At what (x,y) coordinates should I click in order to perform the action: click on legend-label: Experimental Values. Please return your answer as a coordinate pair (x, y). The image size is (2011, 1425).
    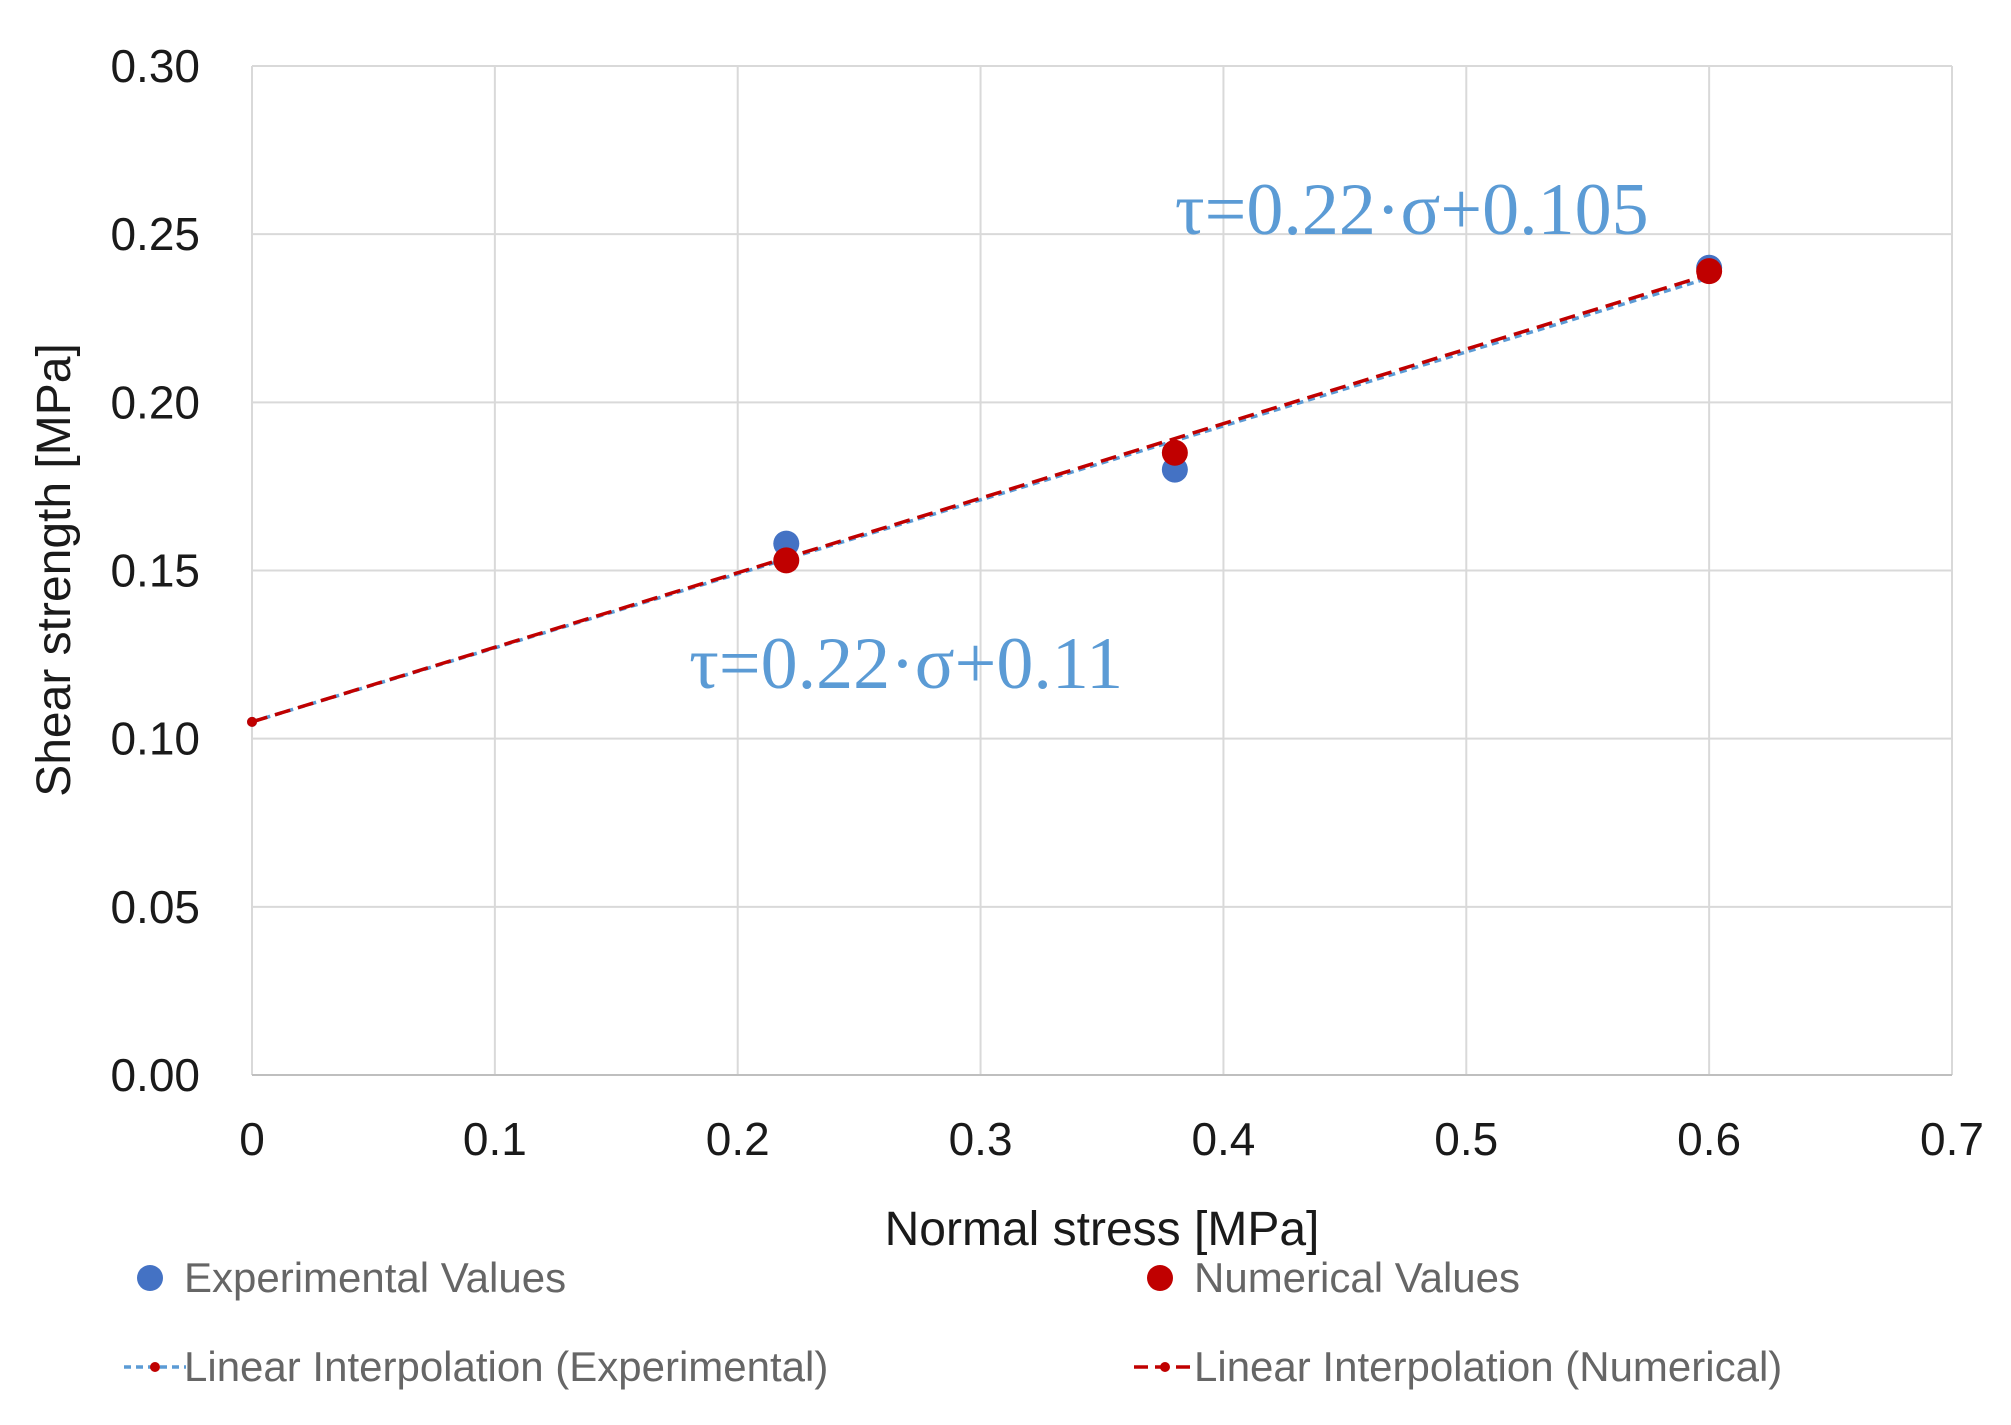
    Looking at the image, I should click on (375, 1277).